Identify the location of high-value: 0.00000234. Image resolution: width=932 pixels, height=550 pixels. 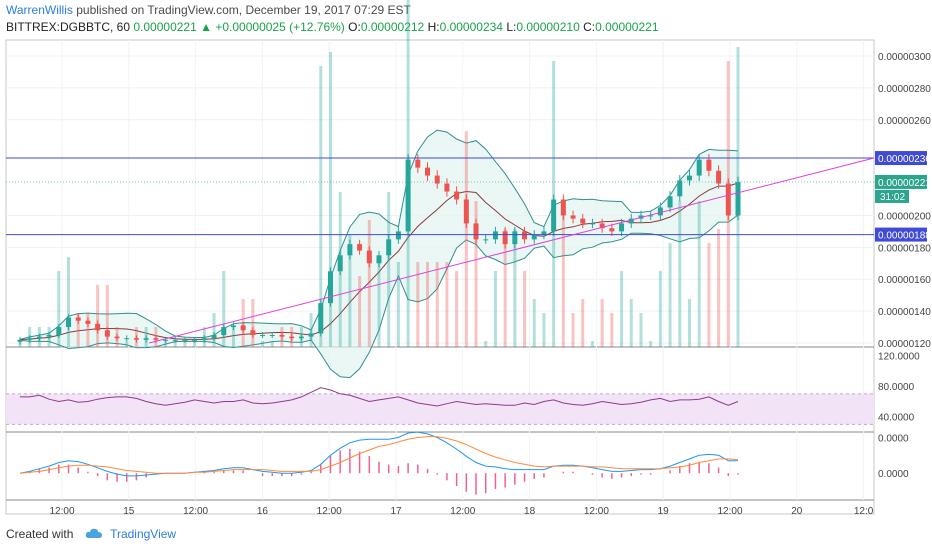
(471, 27).